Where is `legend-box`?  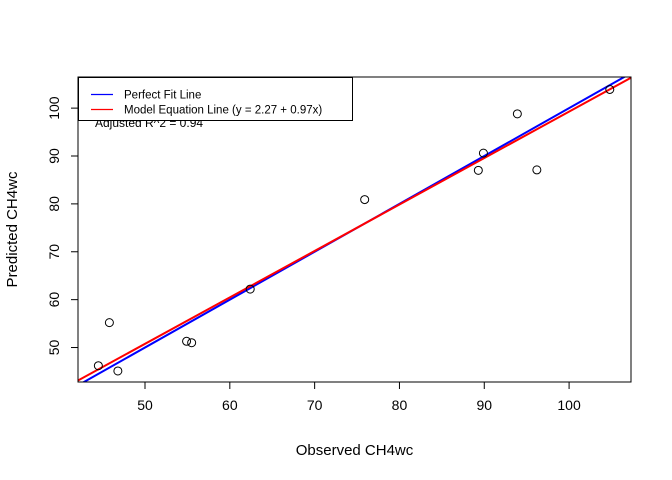
legend-box is located at coordinates (215, 99).